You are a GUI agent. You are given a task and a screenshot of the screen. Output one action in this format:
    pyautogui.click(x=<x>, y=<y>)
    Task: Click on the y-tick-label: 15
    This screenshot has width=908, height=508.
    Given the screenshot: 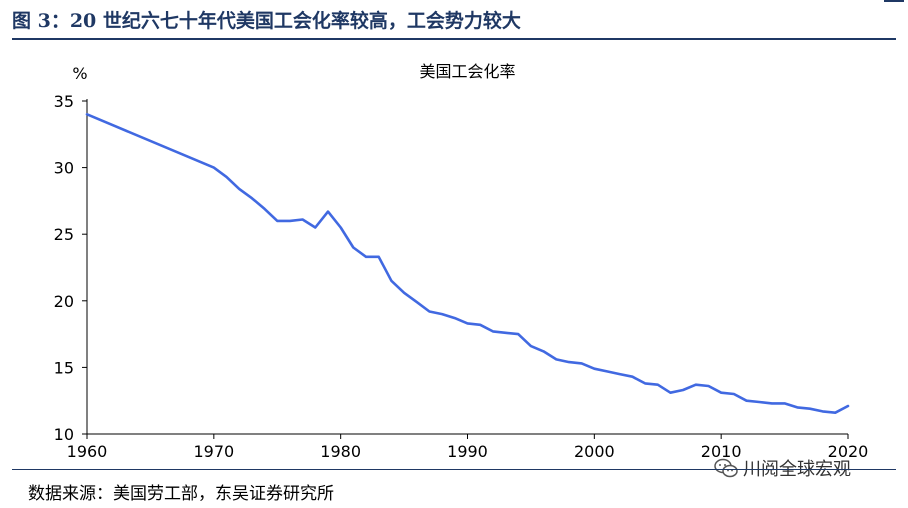 What is the action you would take?
    pyautogui.click(x=64, y=367)
    